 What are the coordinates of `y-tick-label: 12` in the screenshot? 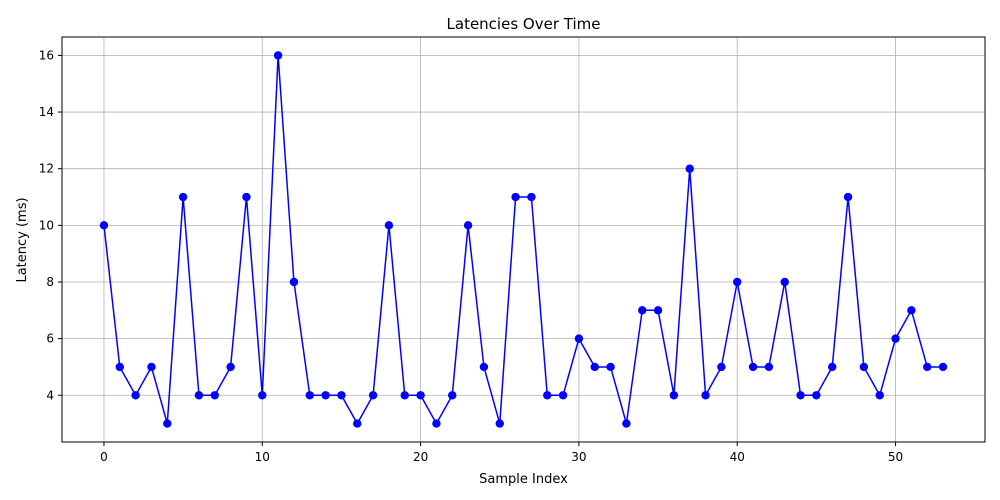 It's located at (46, 169).